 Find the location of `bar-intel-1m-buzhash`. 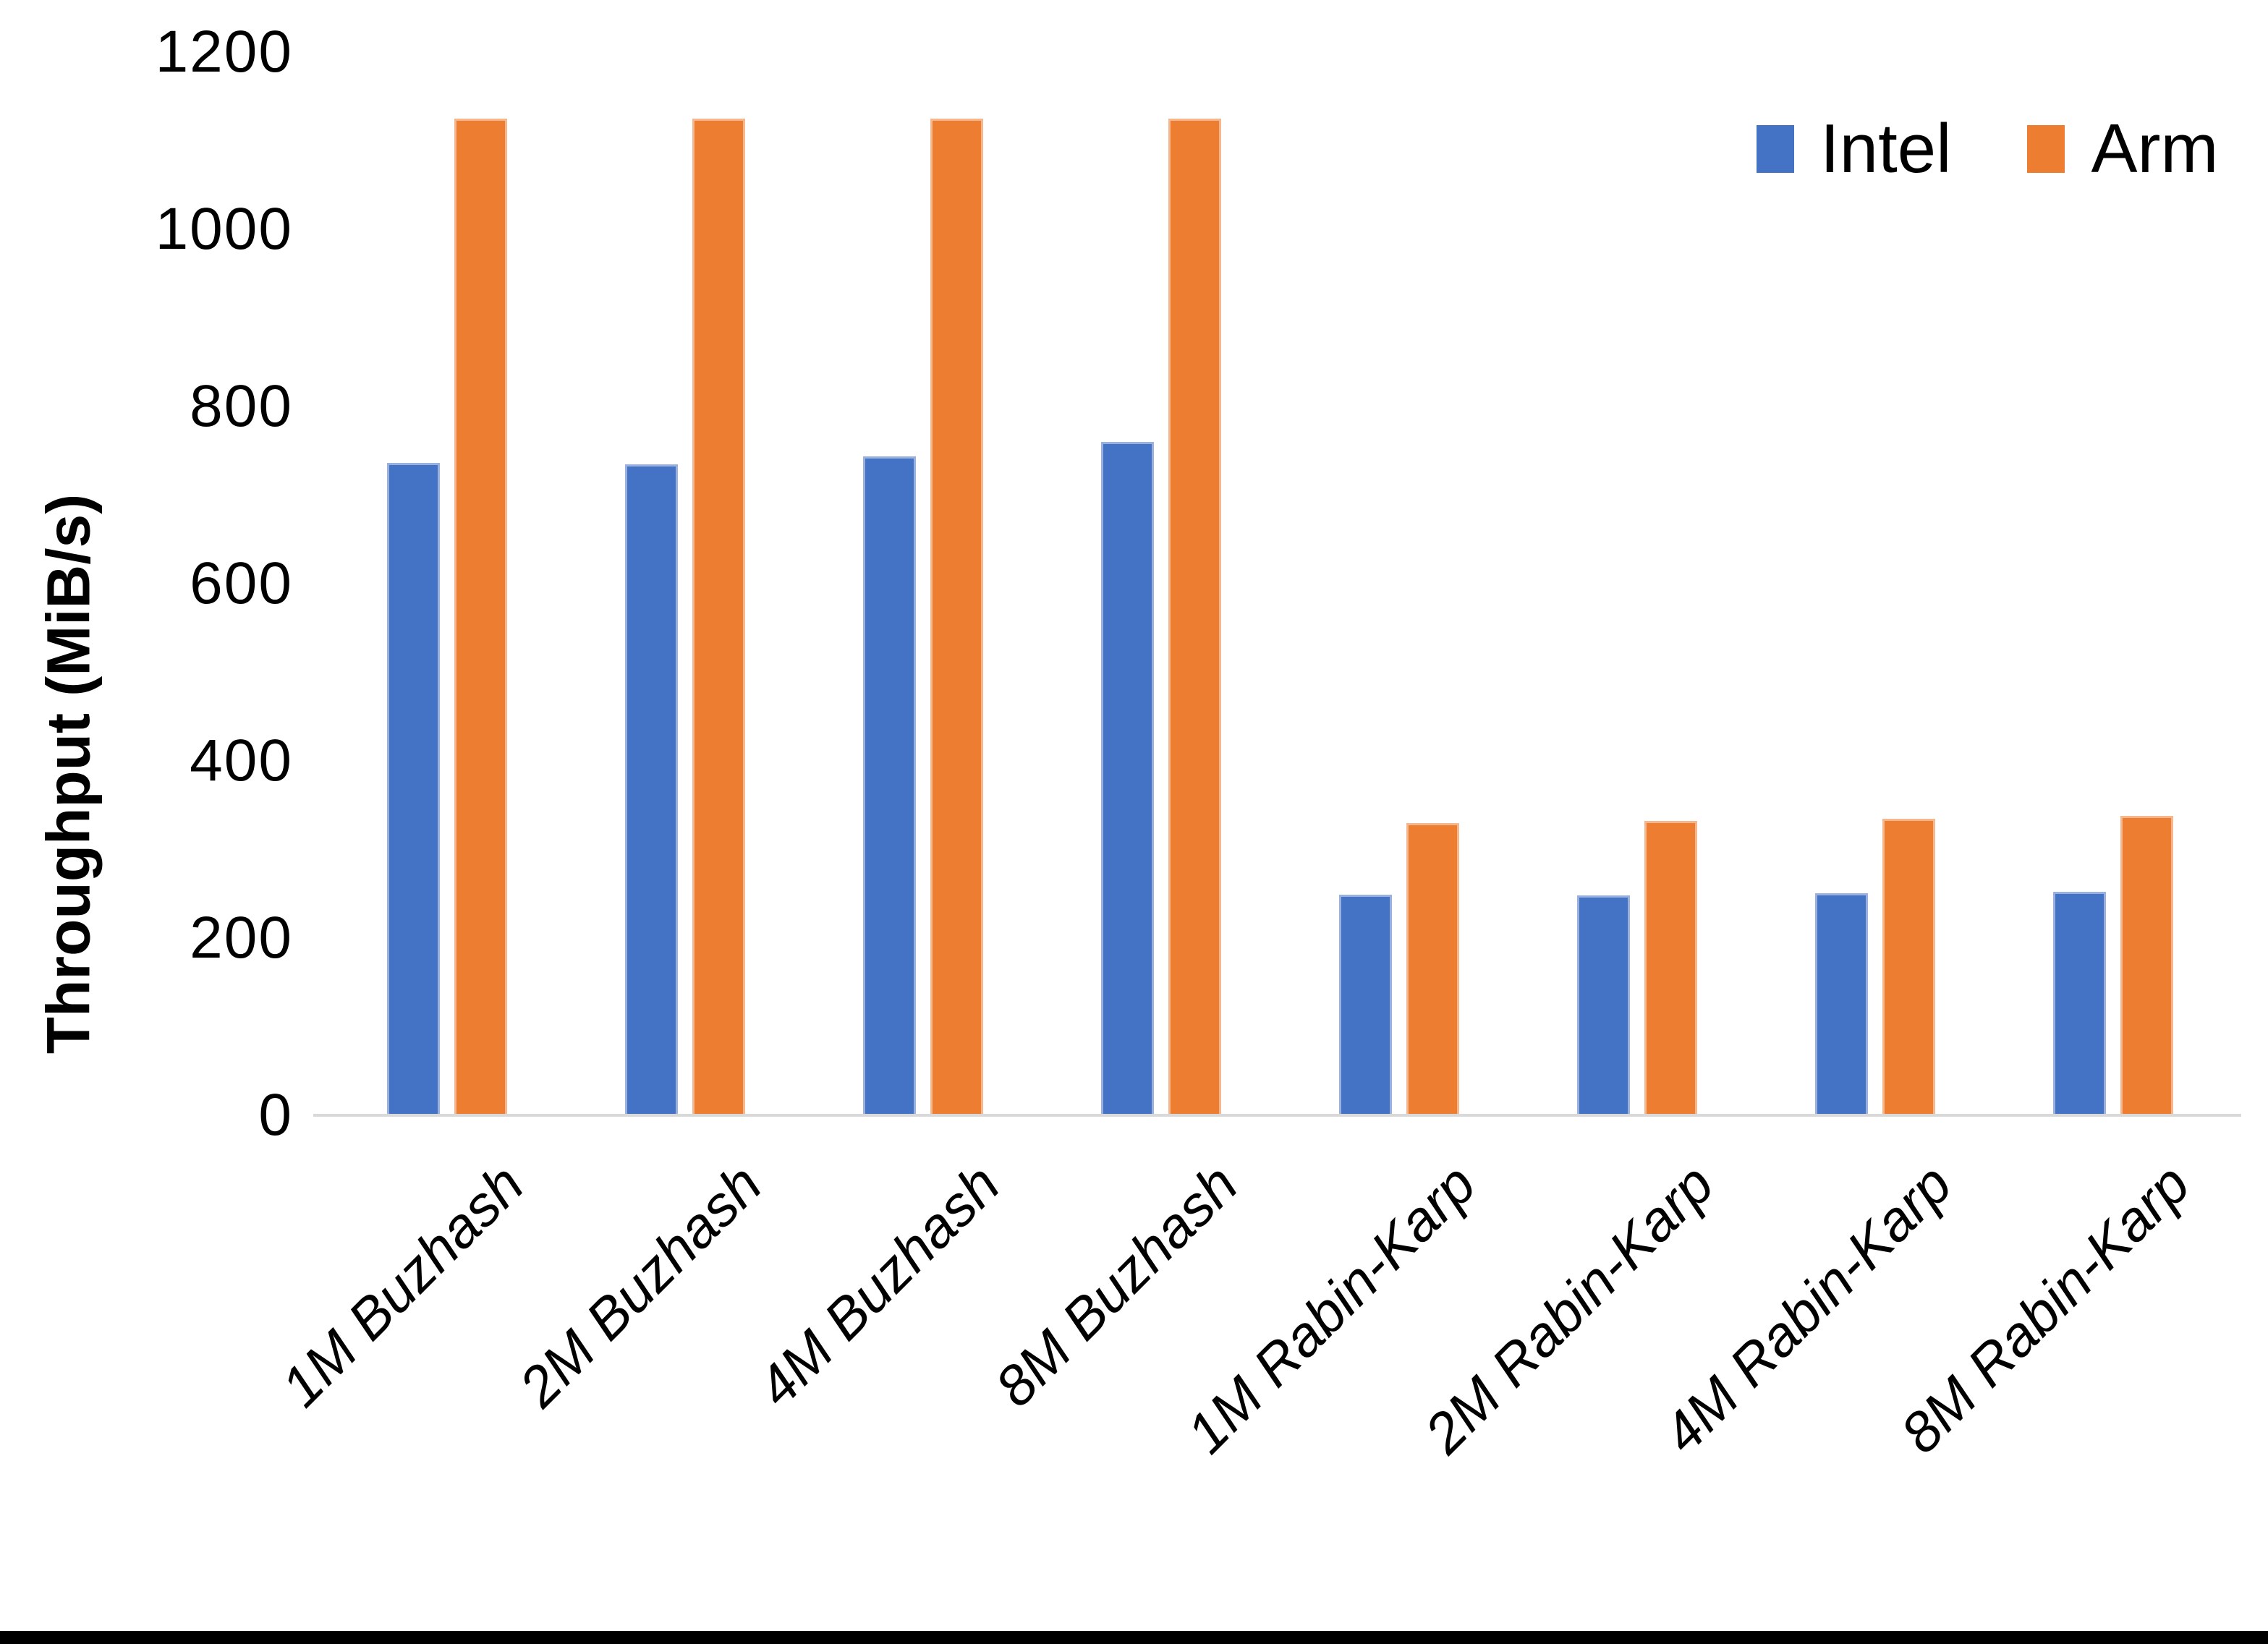

bar-intel-1m-buzhash is located at coordinates (413, 789).